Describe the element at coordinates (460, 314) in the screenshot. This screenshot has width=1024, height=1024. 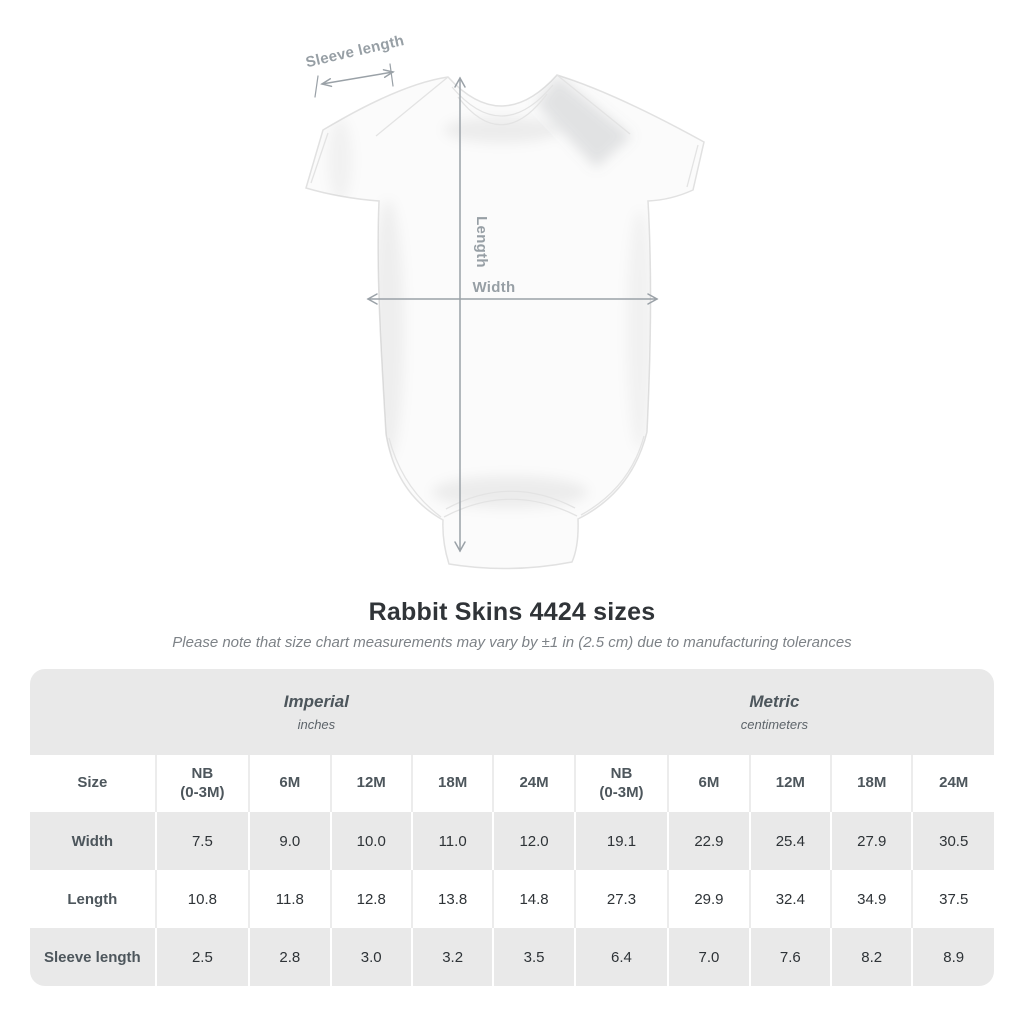
I see `length-arrow` at that location.